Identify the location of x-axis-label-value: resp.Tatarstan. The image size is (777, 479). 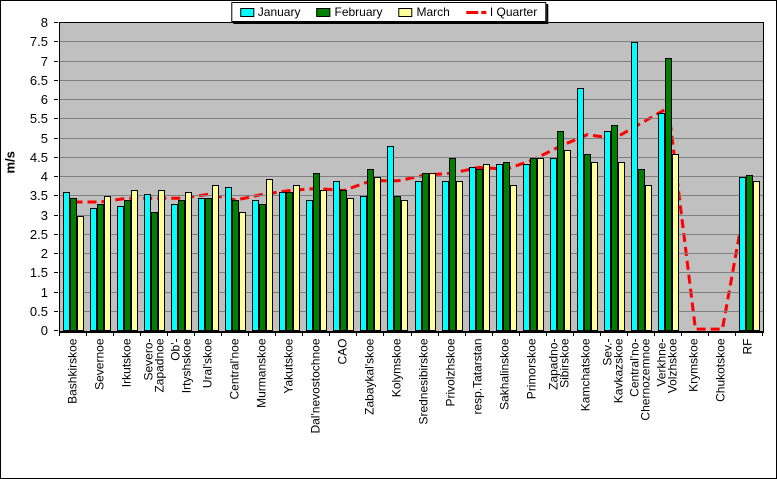
(477, 376).